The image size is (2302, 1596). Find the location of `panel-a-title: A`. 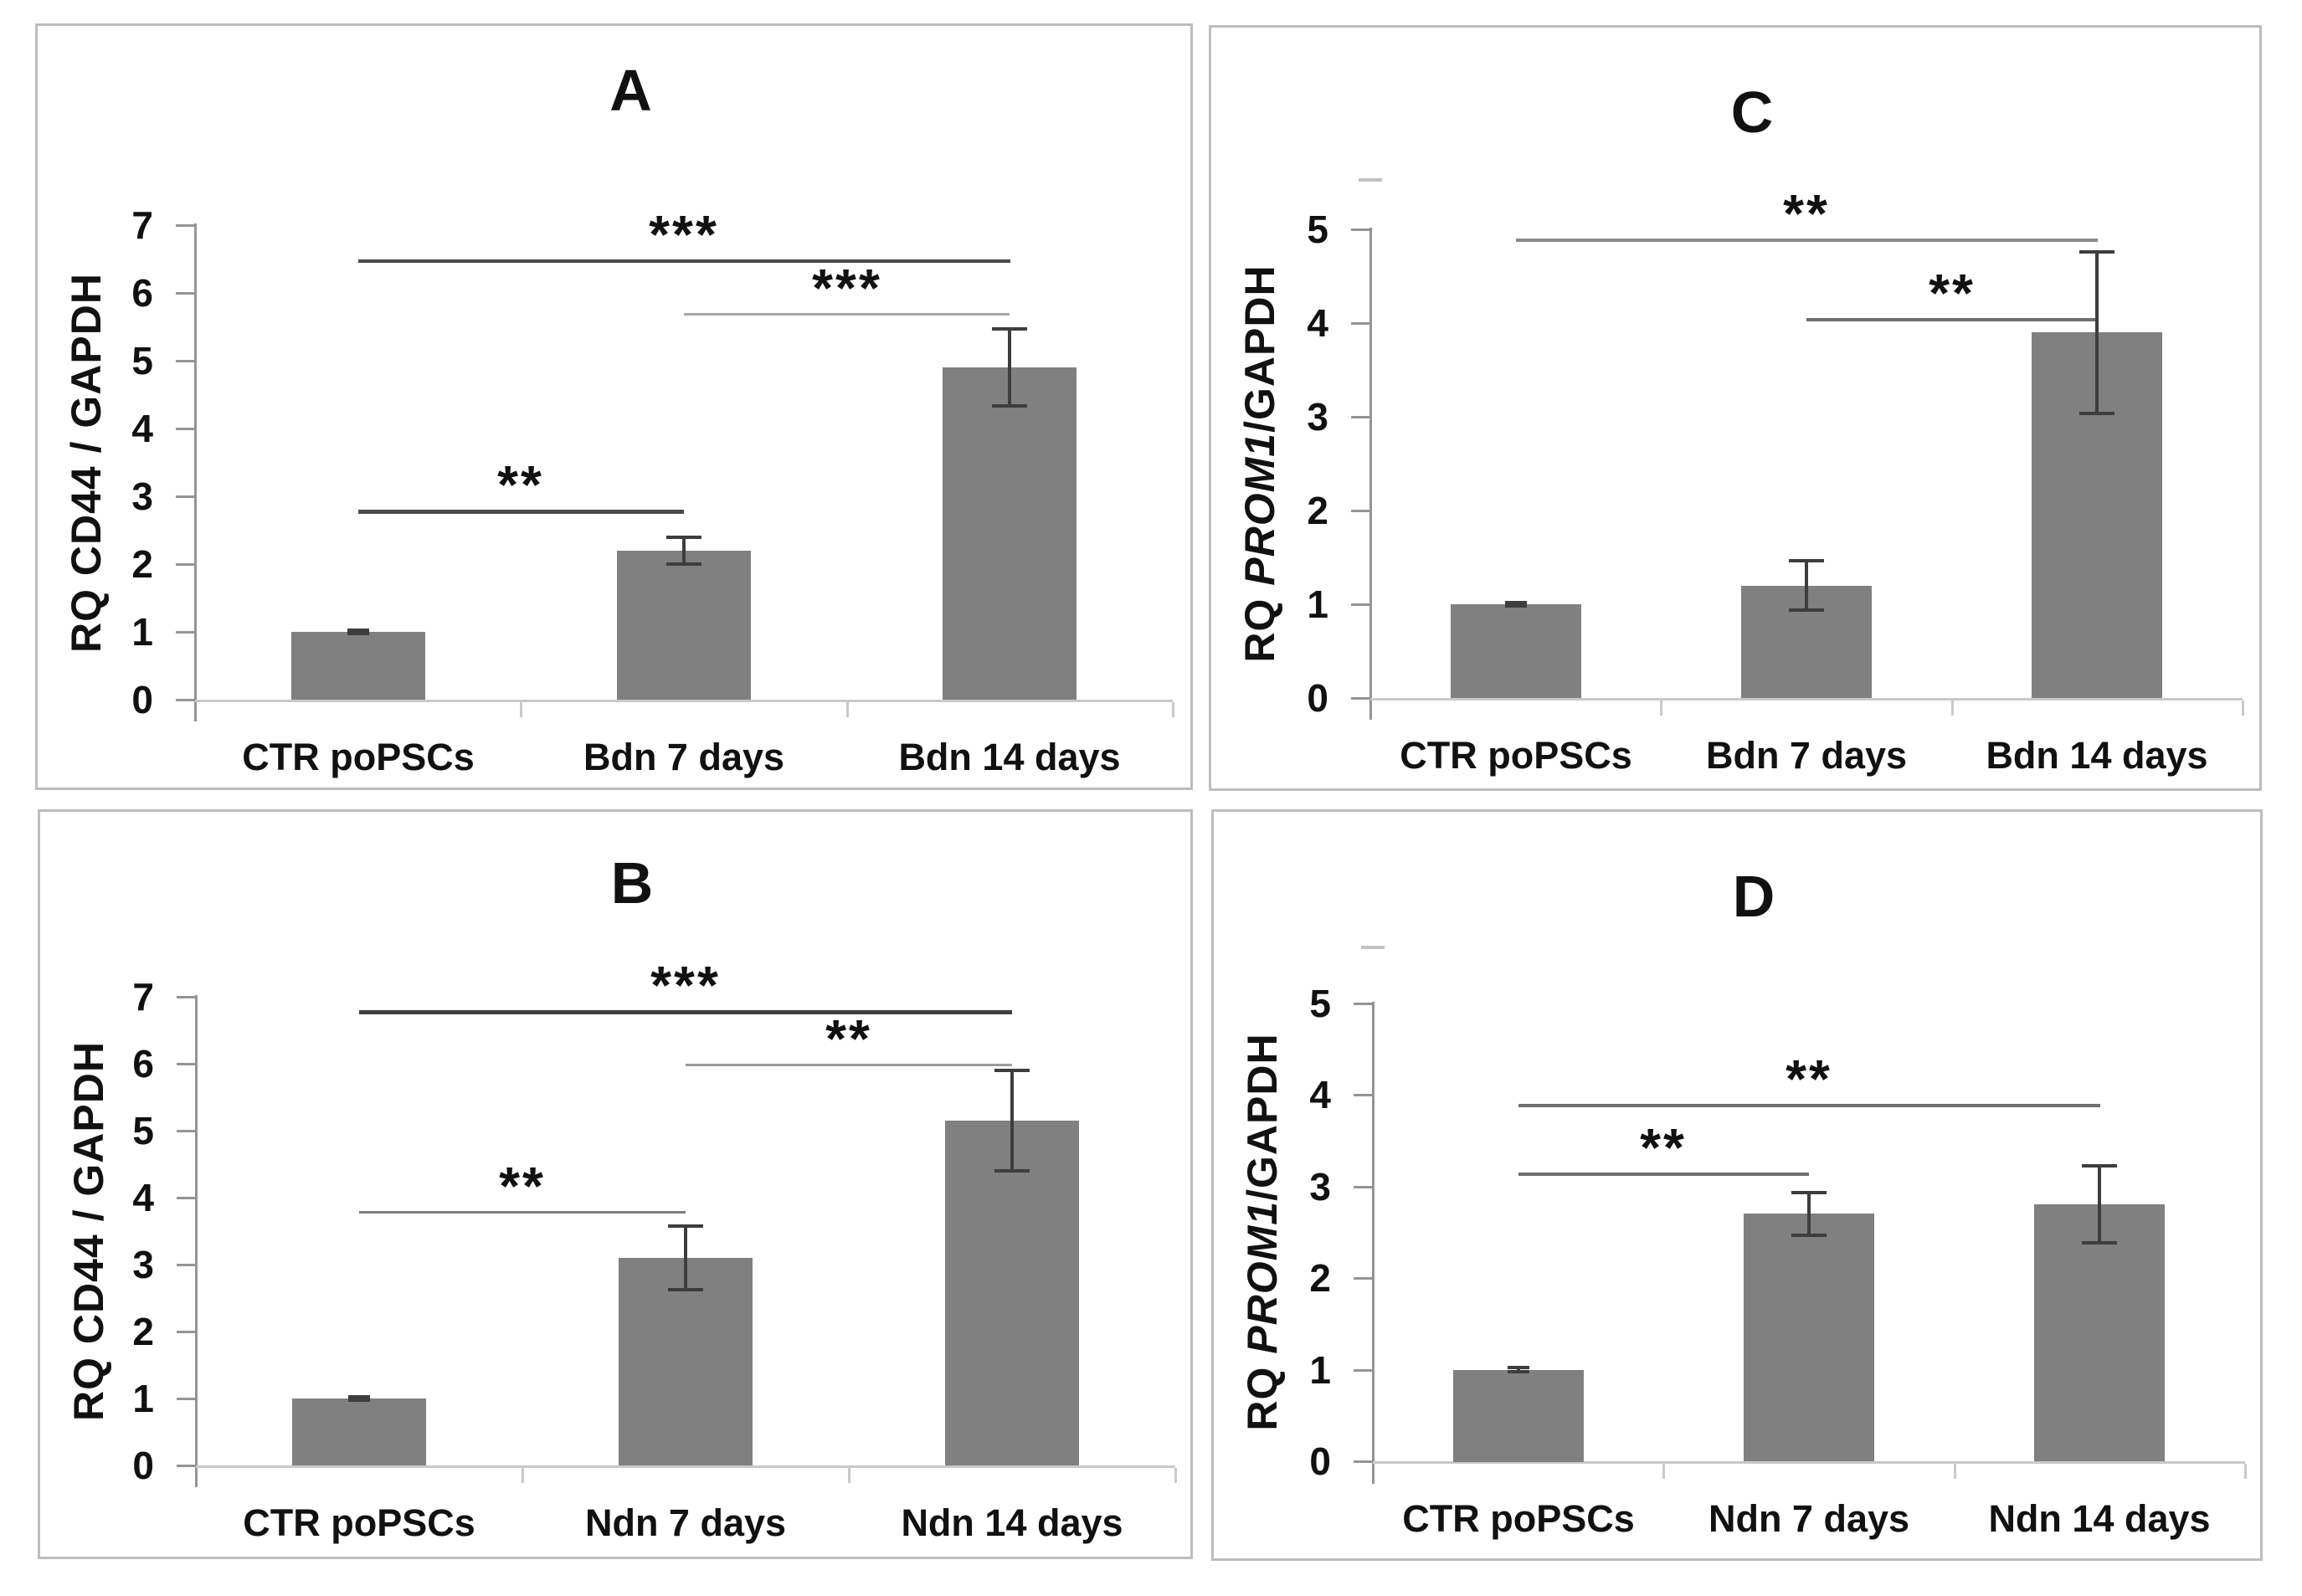

panel-a-title: A is located at coordinates (630, 90).